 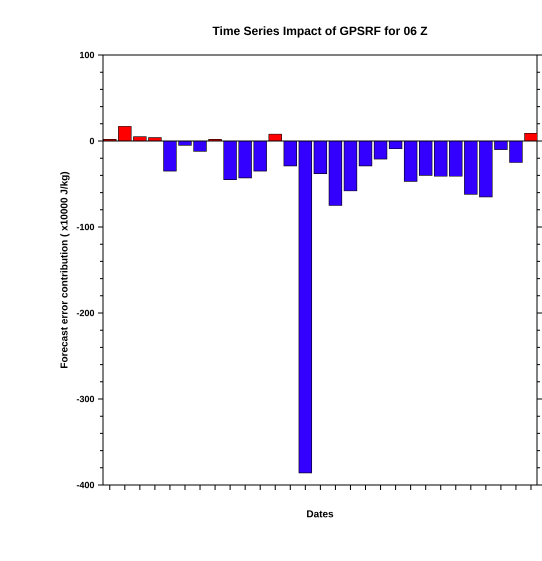 What do you see at coordinates (85, 313) in the screenshot?
I see `y-tick-label: -200` at bounding box center [85, 313].